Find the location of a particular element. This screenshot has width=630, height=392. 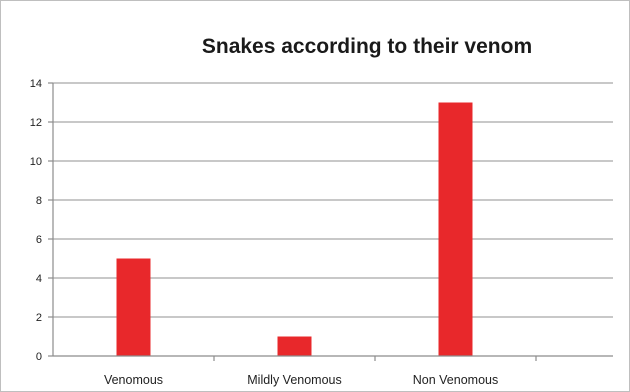

bar-mildly-venomous is located at coordinates (294, 346).